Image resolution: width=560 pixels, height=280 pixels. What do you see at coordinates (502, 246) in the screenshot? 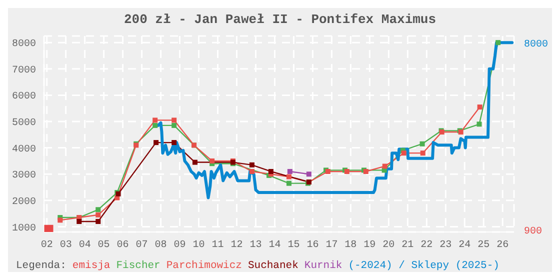
I see `x-tick-label: 26` at bounding box center [502, 246].